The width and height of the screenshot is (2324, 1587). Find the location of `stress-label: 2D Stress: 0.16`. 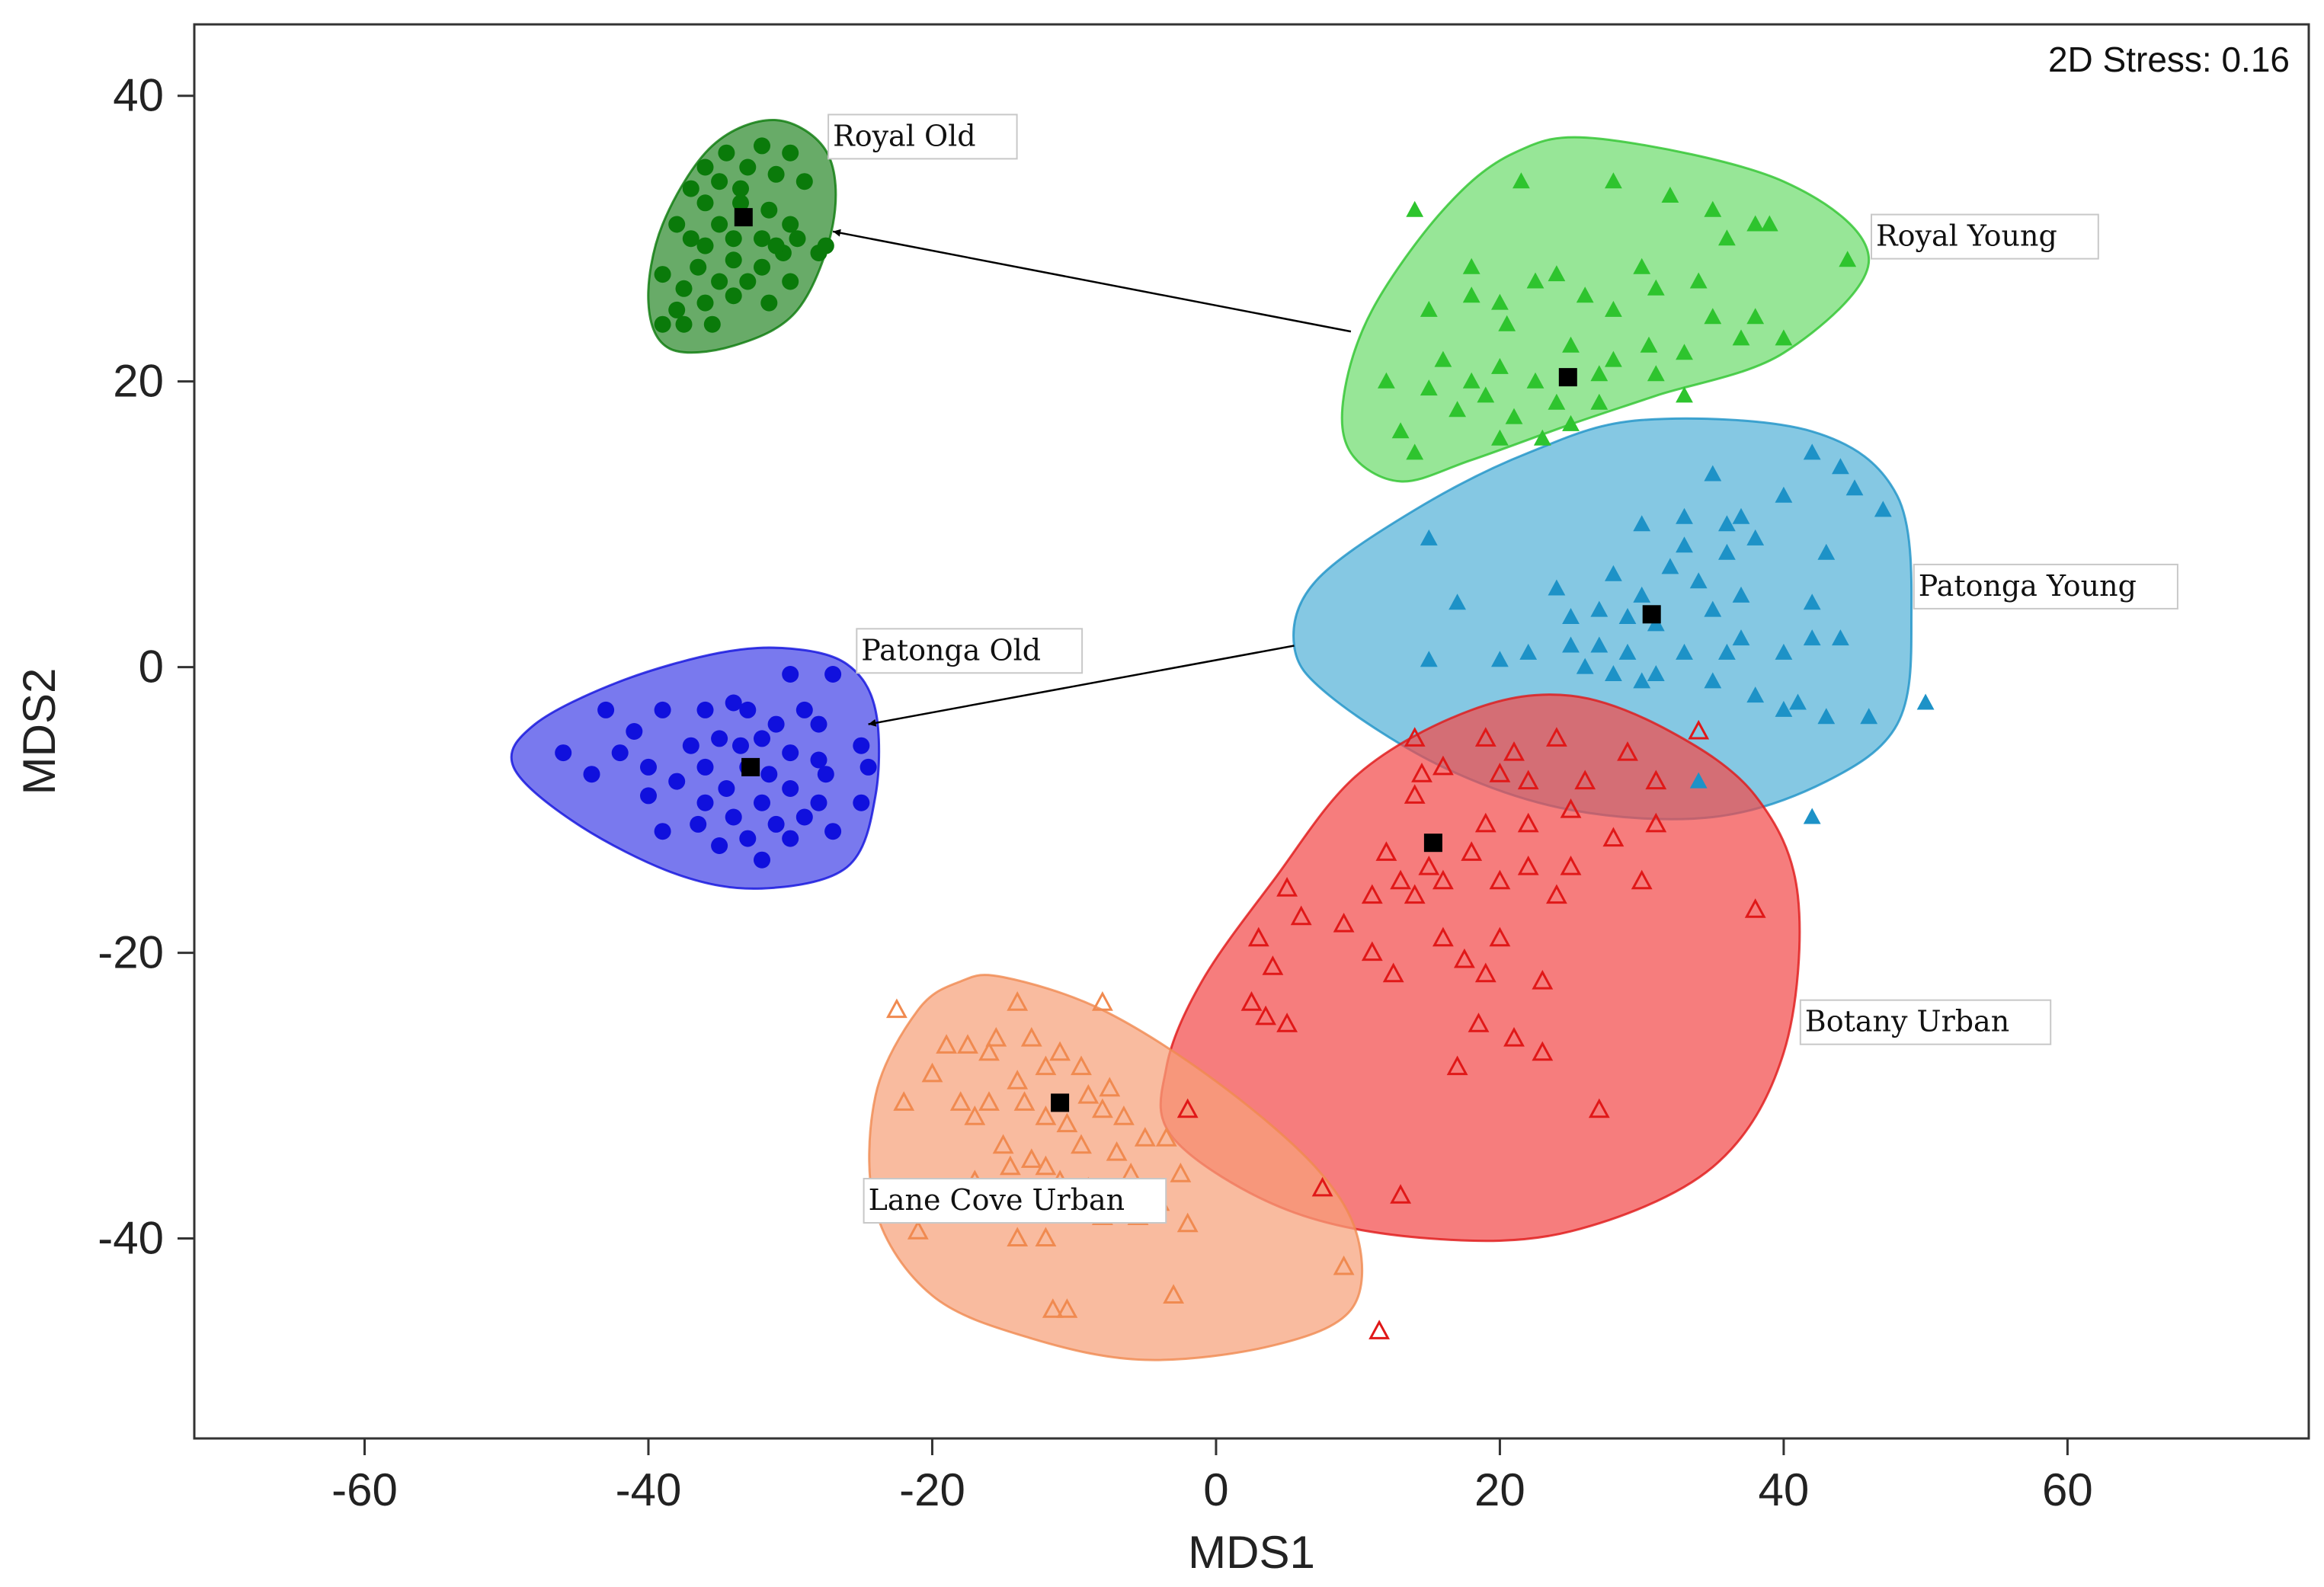

stress-label: 2D Stress: 0.16 is located at coordinates (2169, 59).